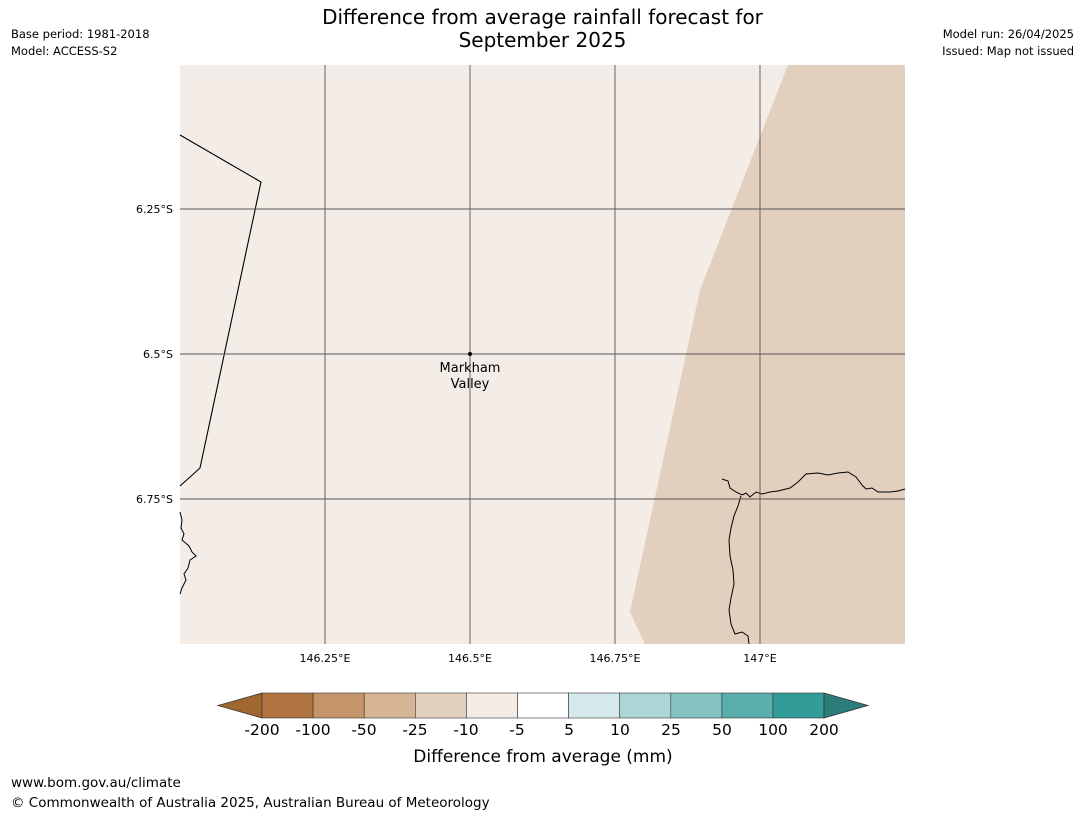 The image size is (1085, 816). What do you see at coordinates (261, 730) in the screenshot?
I see `legend-tick-1: -200` at bounding box center [261, 730].